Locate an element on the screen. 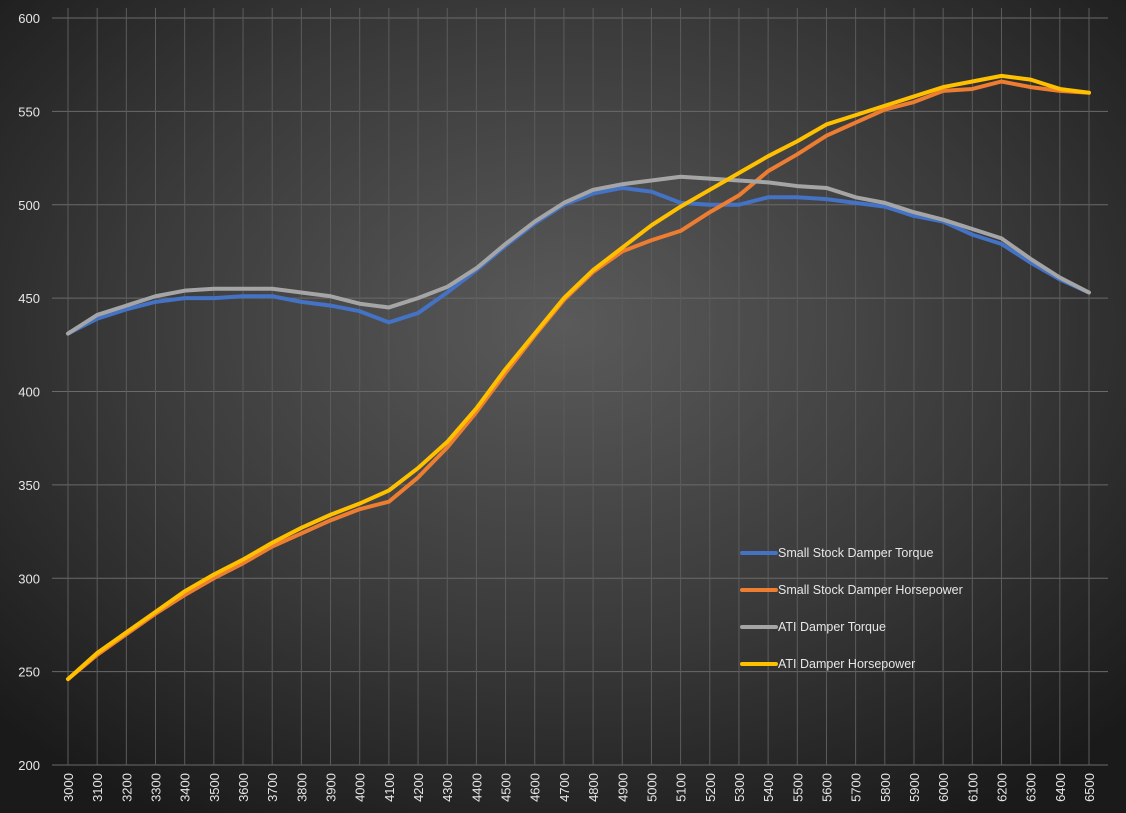  x-tick-label: 6300 is located at coordinates (1031, 787).